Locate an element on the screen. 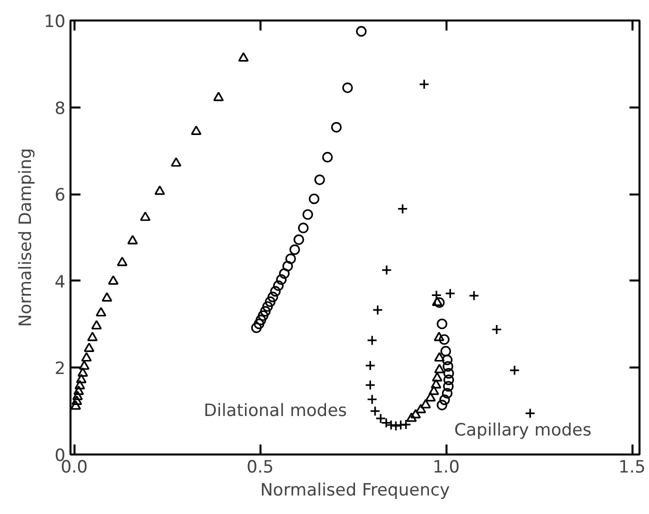  annotation: Capillary modes is located at coordinates (523, 430).